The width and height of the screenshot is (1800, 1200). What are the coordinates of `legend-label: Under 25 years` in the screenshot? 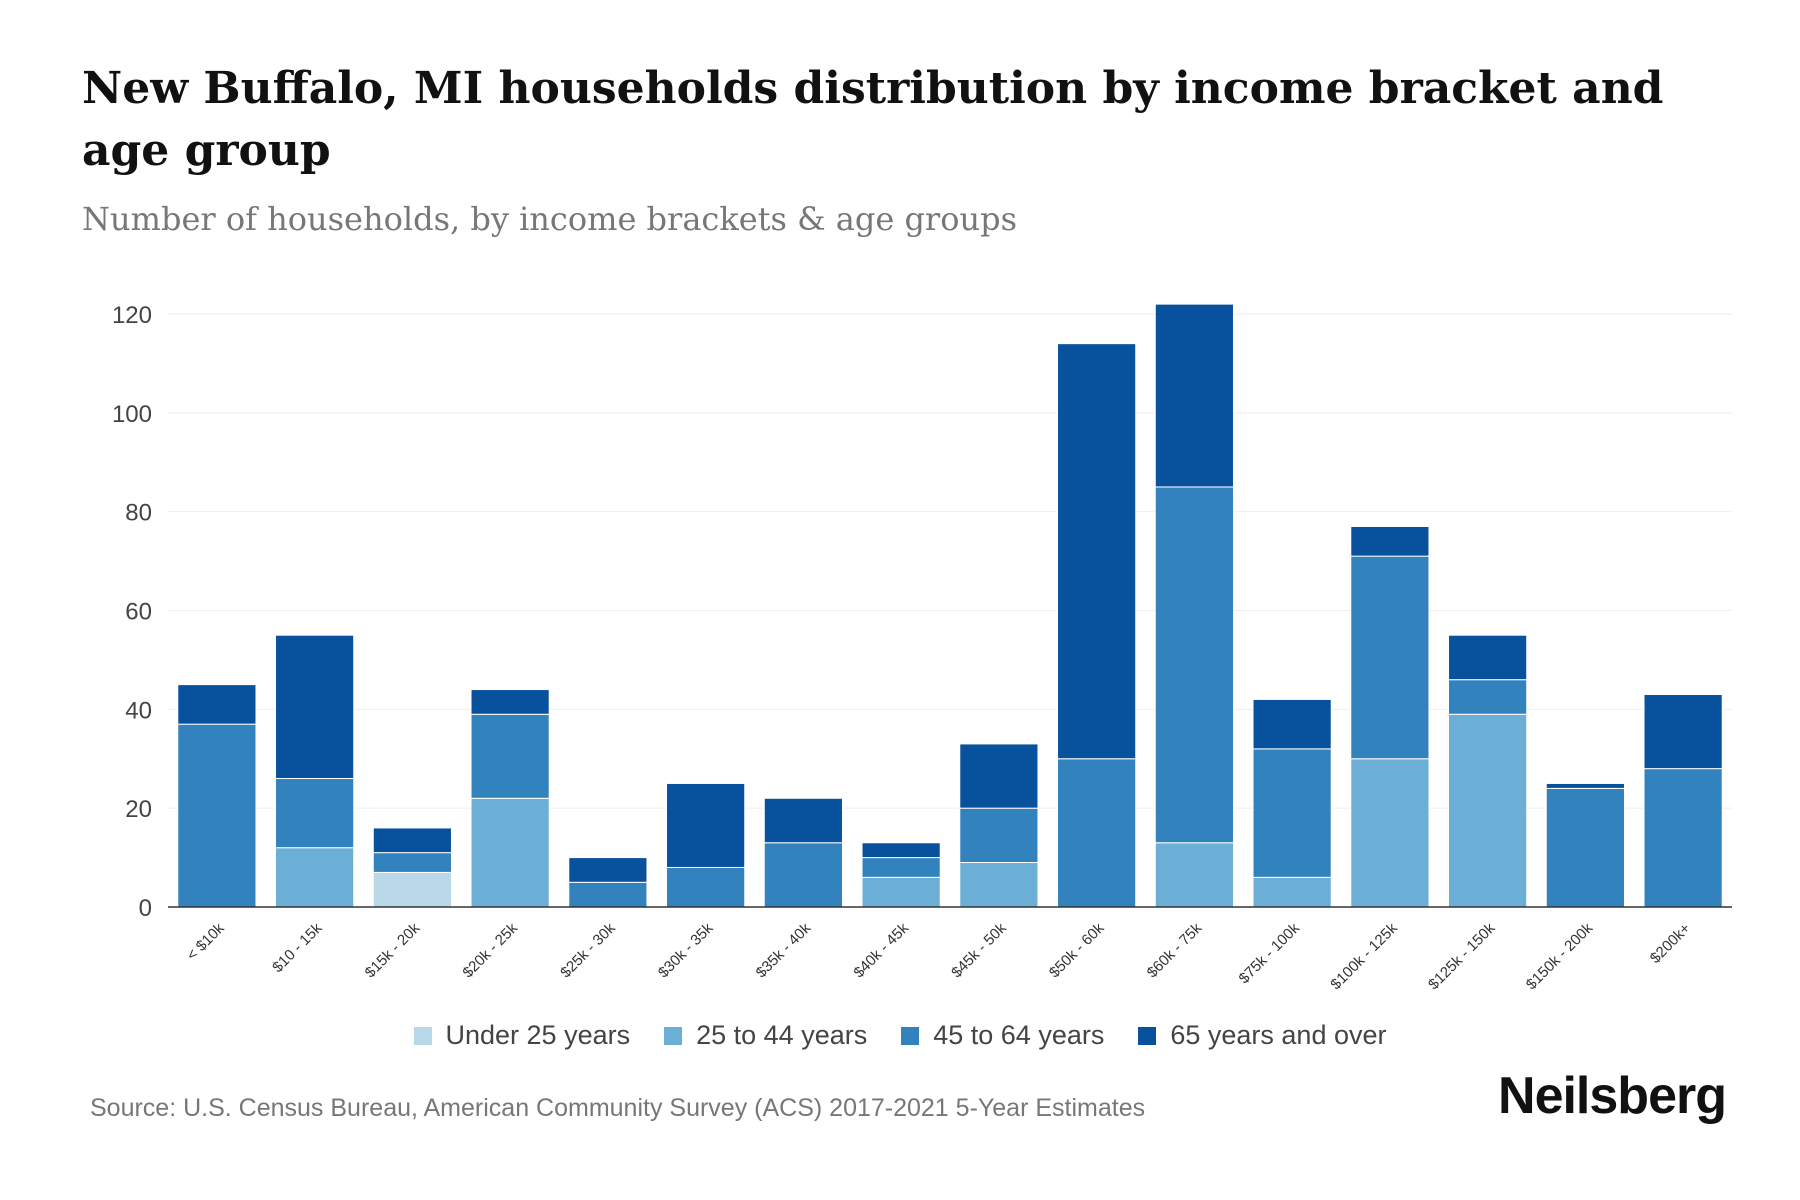 It's located at (538, 1035).